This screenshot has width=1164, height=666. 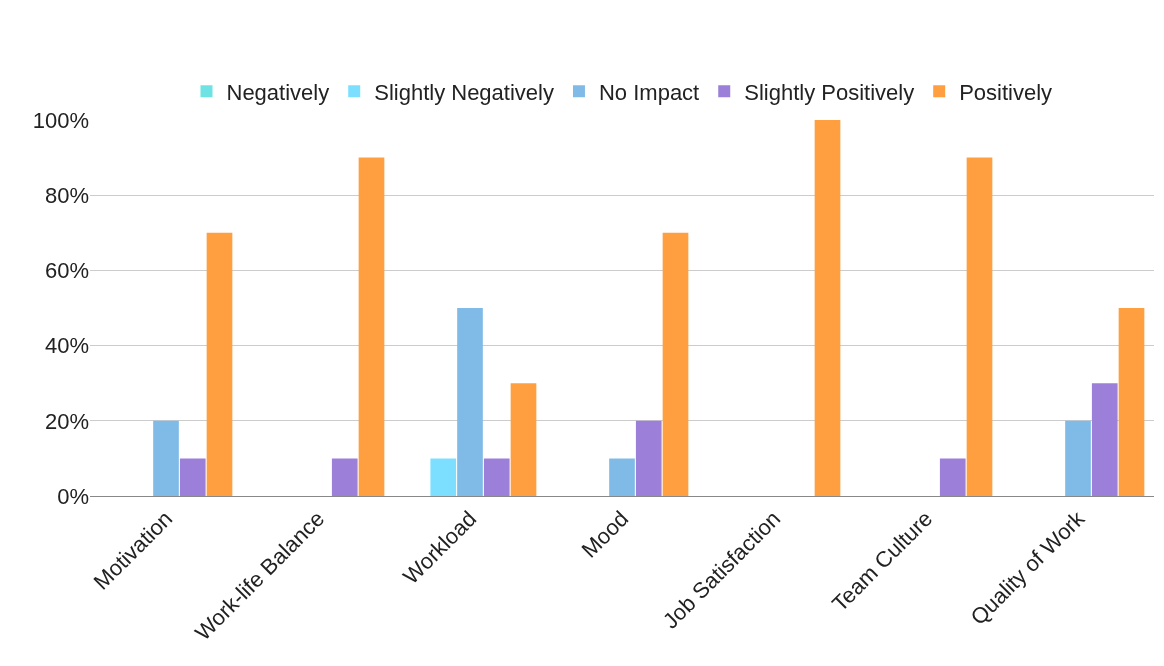 What do you see at coordinates (829, 92) in the screenshot?
I see `legend-label: Slightly Positively` at bounding box center [829, 92].